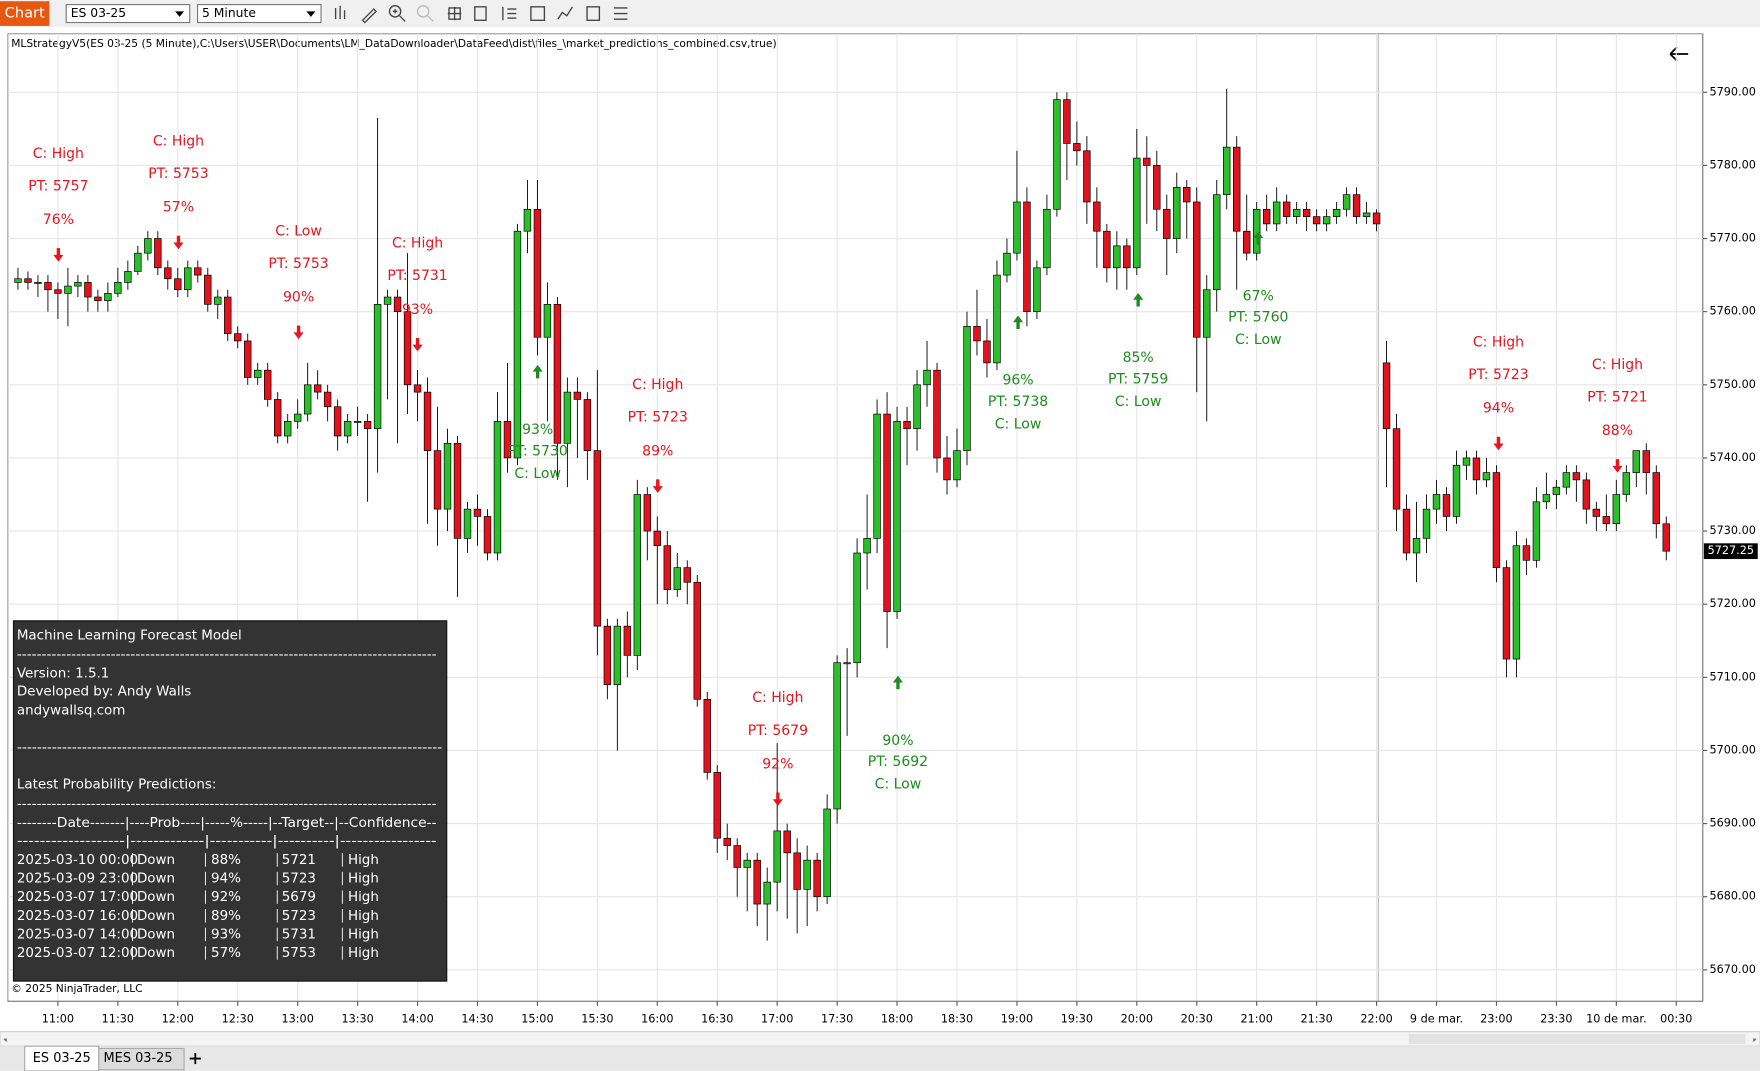  I want to click on indicators-icon, so click(509, 13).